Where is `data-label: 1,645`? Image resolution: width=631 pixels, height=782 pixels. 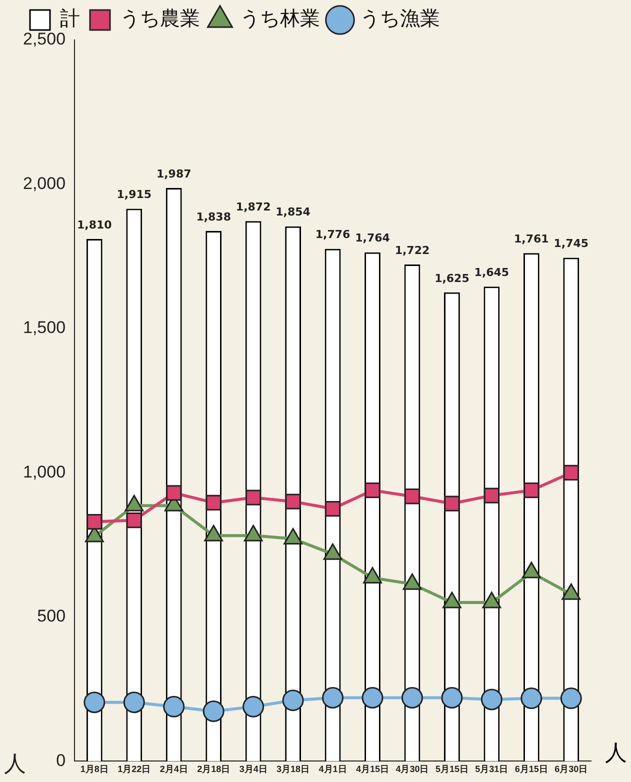 data-label: 1,645 is located at coordinates (492, 273).